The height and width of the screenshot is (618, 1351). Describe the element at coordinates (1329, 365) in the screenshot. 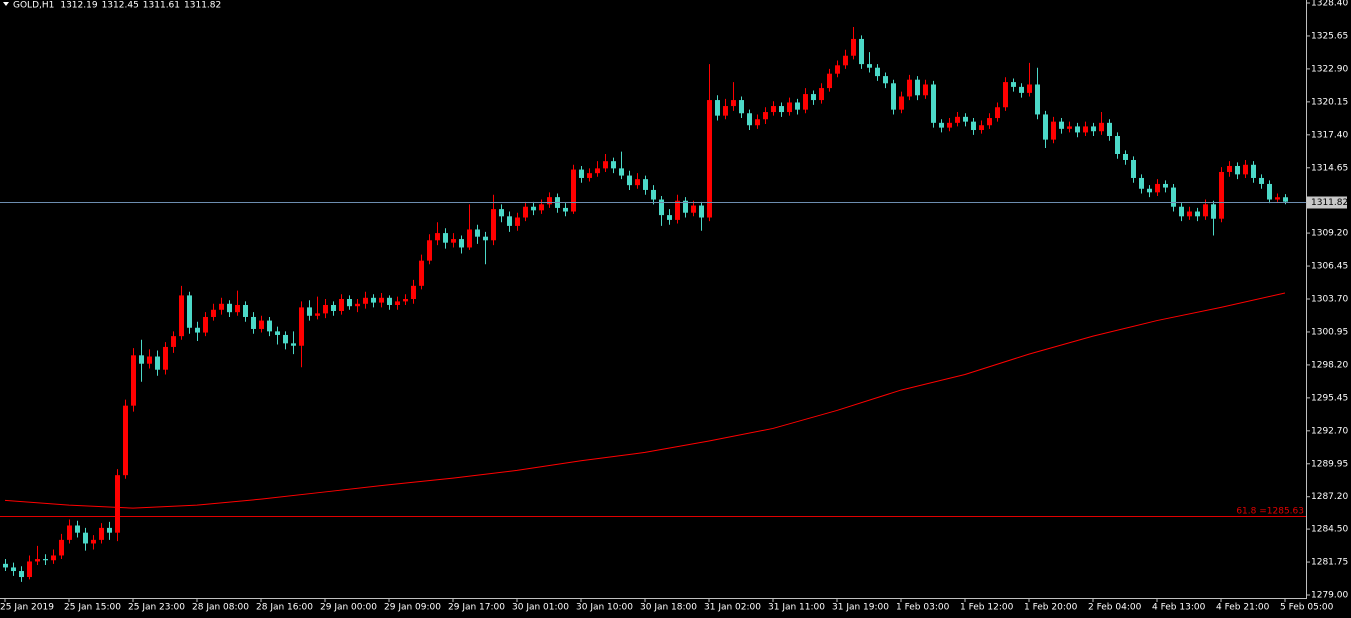

I see `y-tick-label: 1298.20` at that location.